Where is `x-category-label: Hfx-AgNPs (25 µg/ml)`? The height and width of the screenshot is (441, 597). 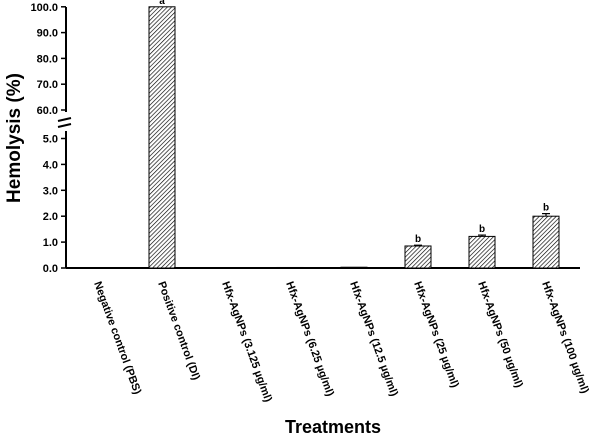
x-category-label: Hfx-AgNPs (25 µg/ml) is located at coordinates (436, 335).